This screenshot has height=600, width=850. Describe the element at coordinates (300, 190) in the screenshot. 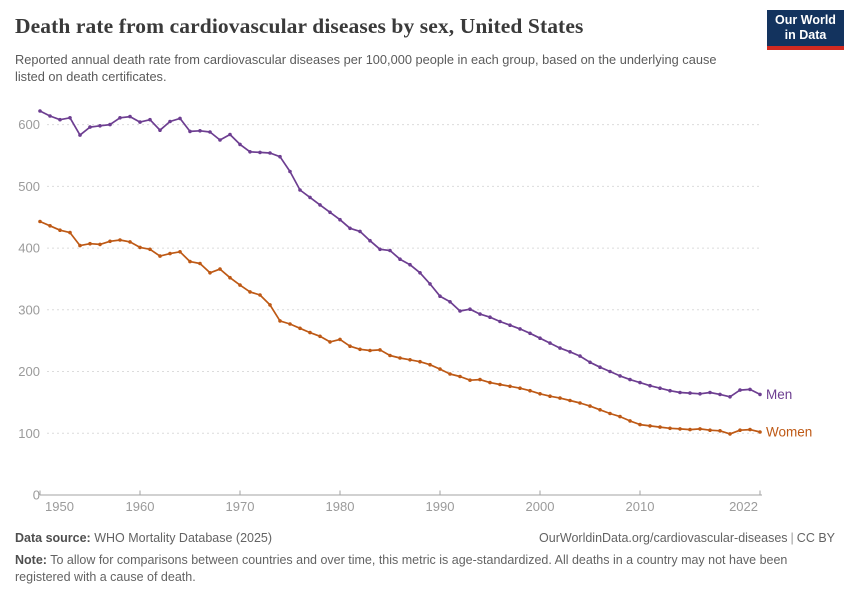

I see `data-point-men-1976` at that location.